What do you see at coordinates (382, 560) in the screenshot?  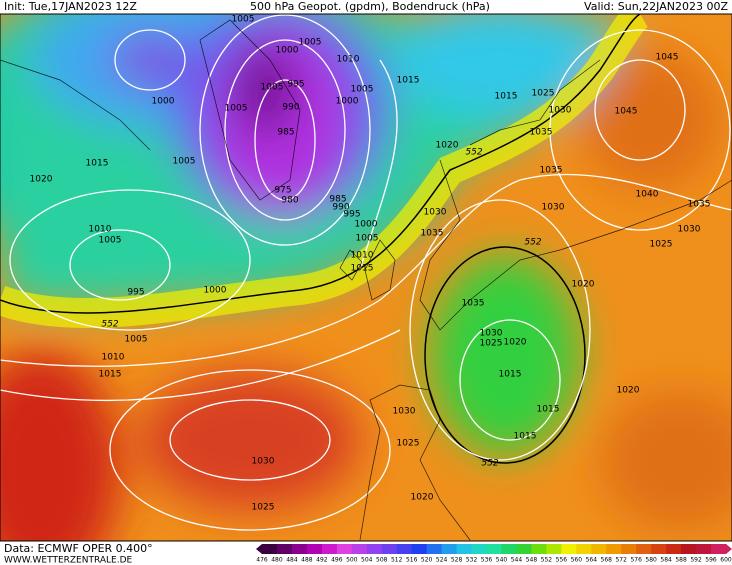 I see `colorbar-label: 508` at bounding box center [382, 560].